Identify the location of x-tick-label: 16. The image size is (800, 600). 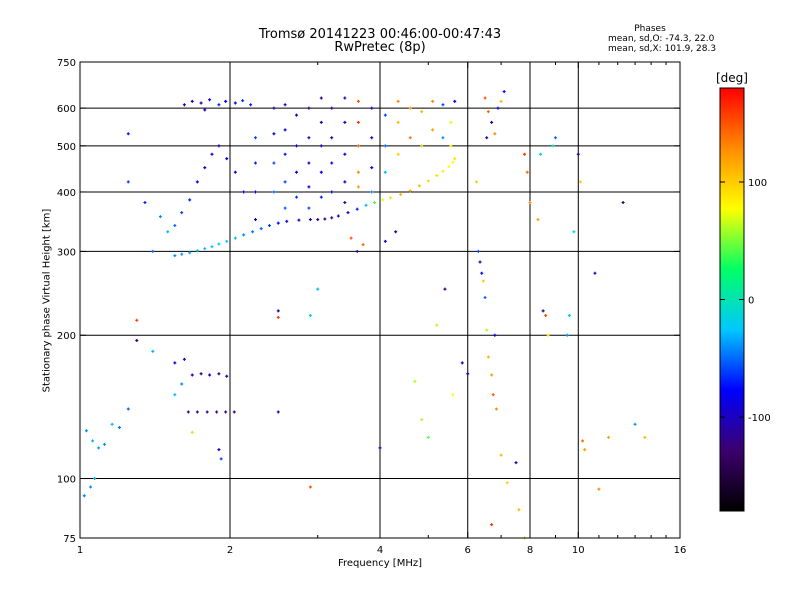
(680, 550).